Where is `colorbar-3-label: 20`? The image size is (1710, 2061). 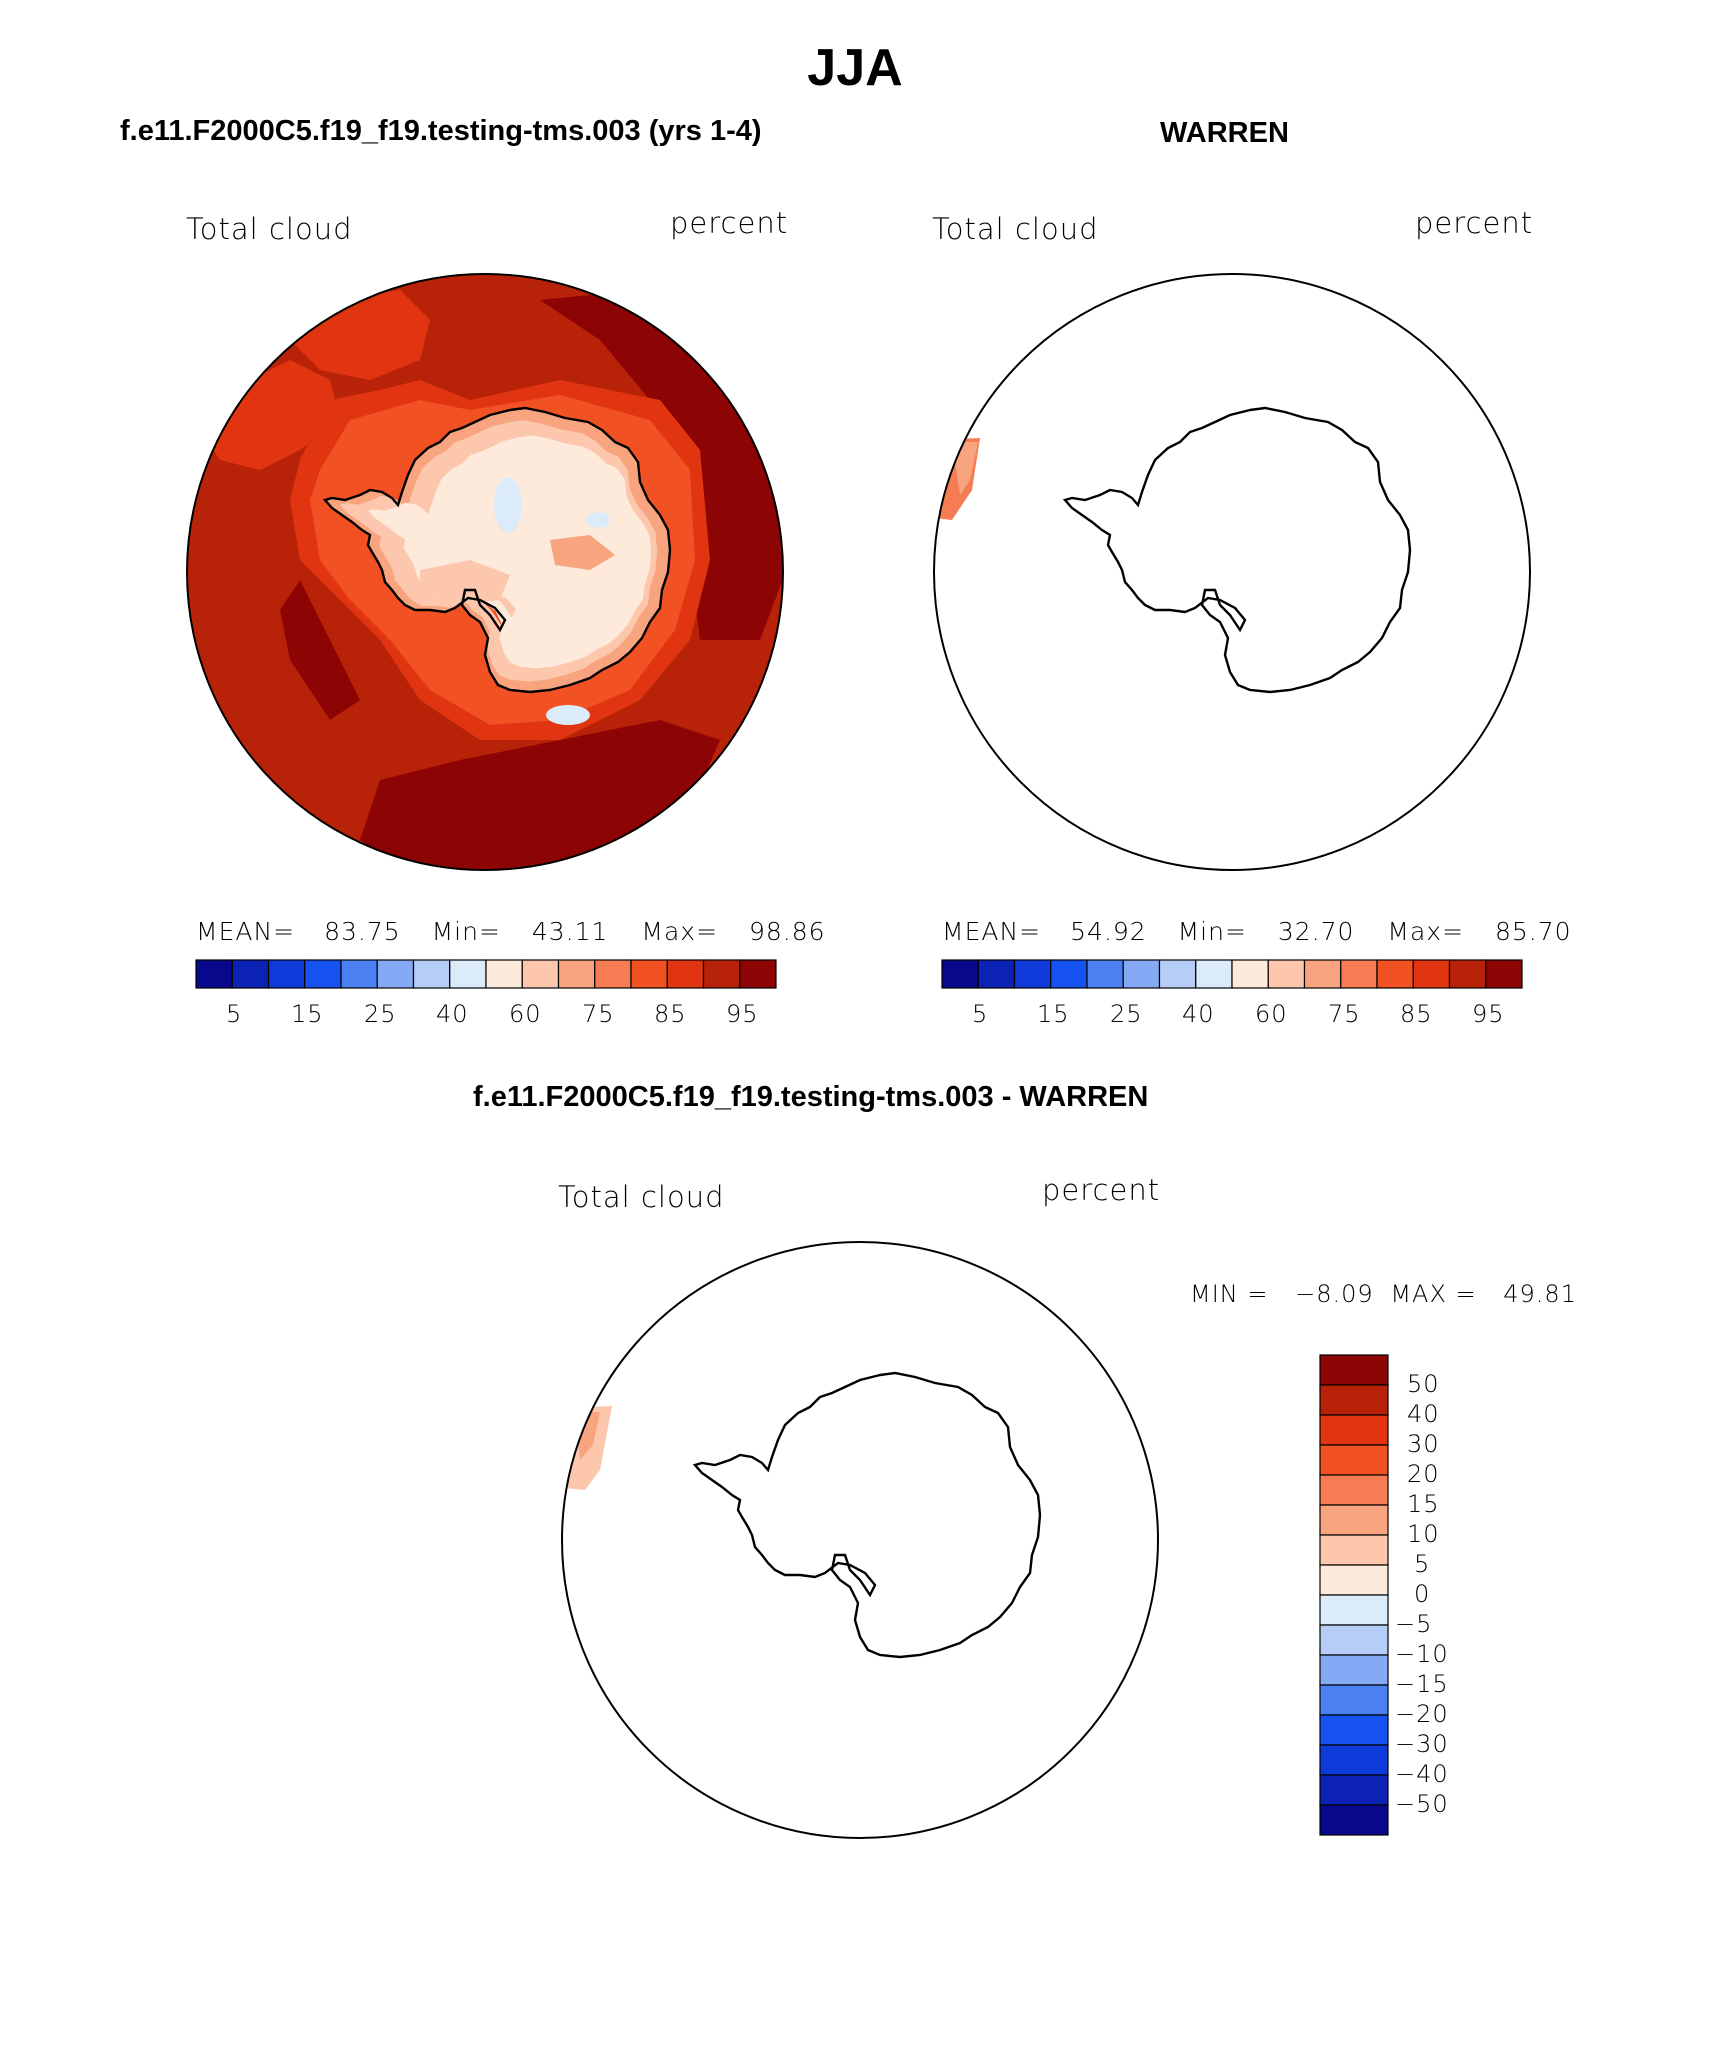
colorbar-3-label: 20 is located at coordinates (1423, 1474).